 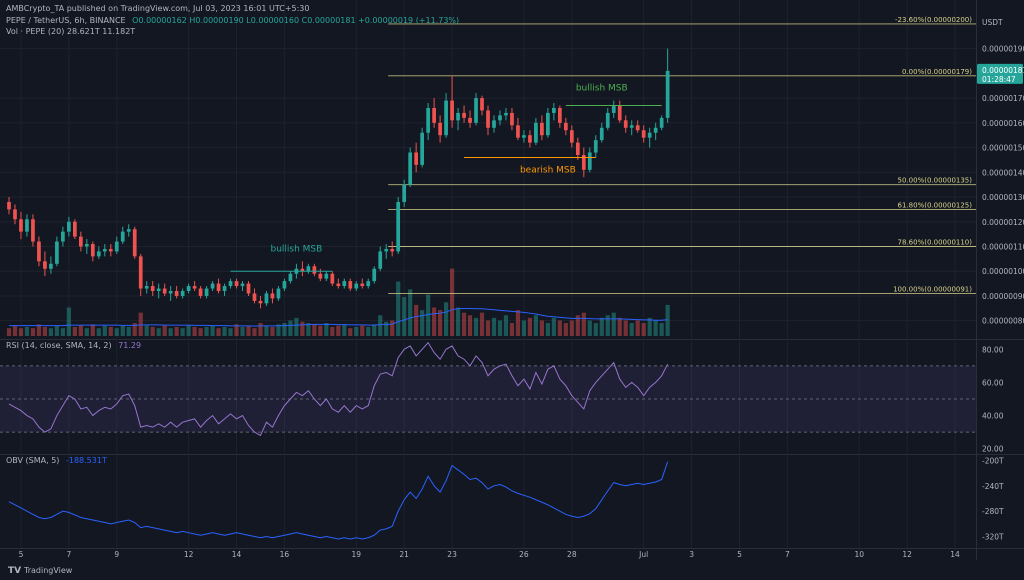 I want to click on msb-annotations: bullish MSB bearish MSB bullish MSB, so click(x=446, y=178).